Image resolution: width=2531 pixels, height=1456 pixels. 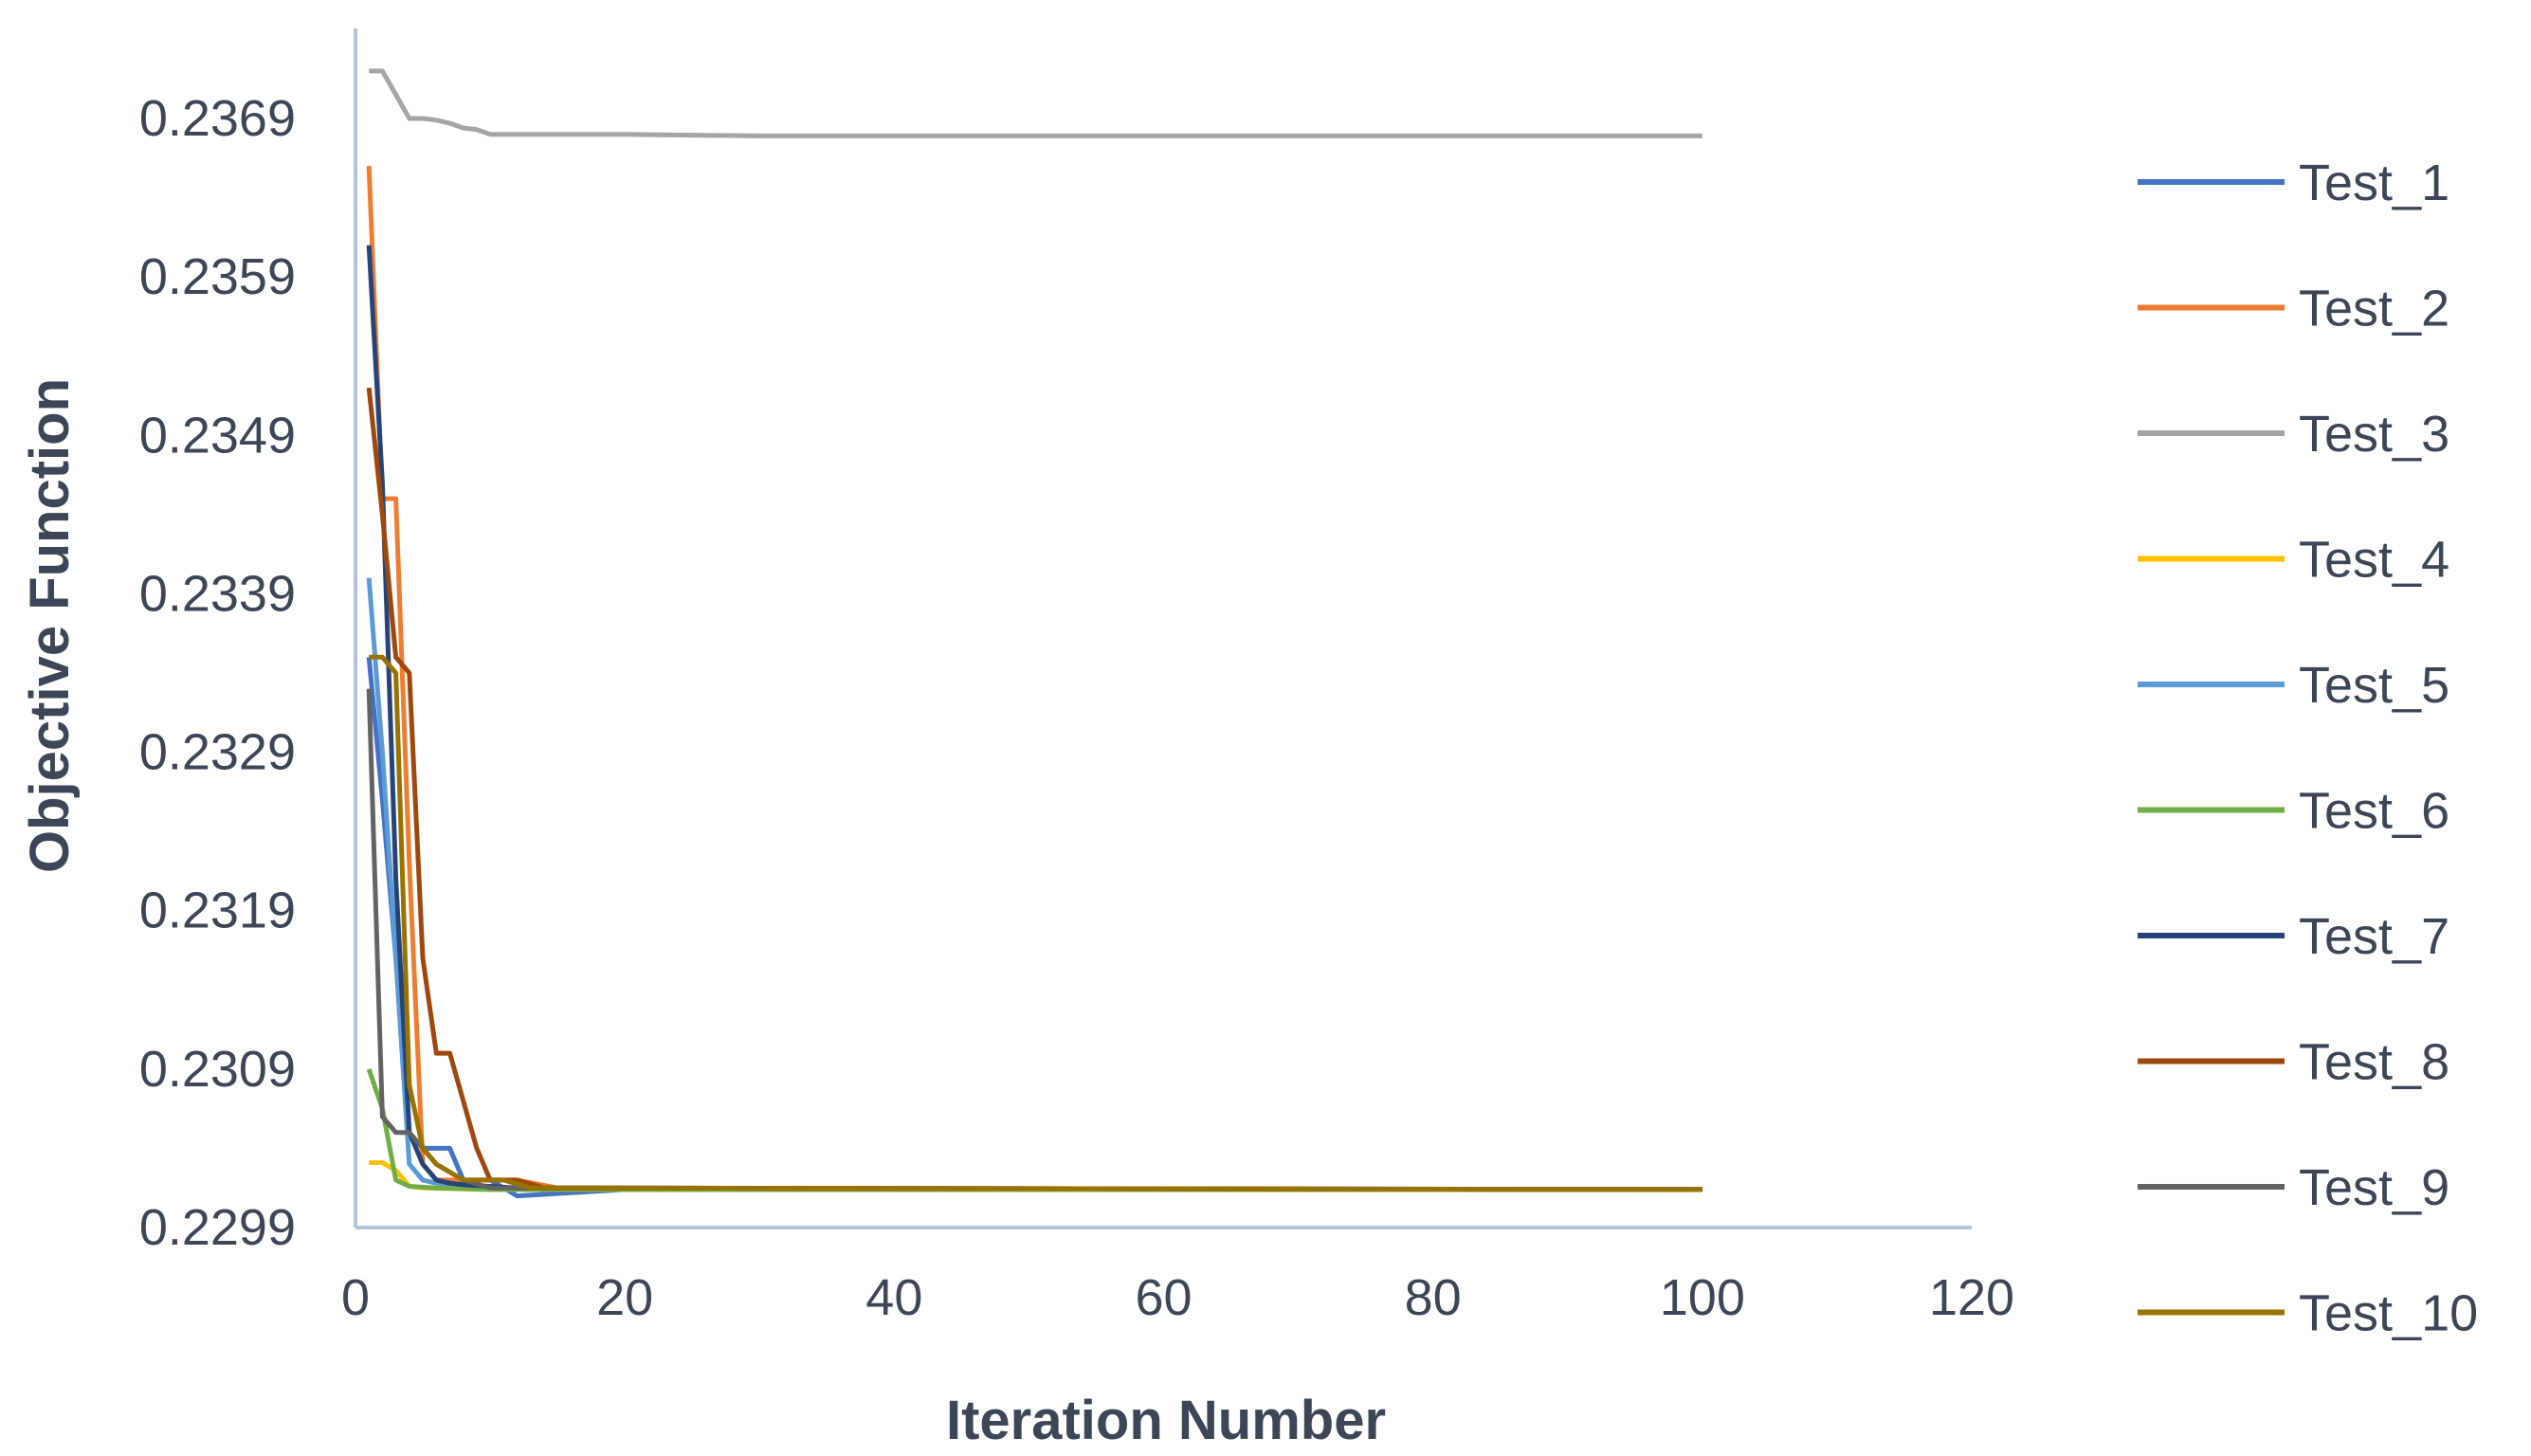 What do you see at coordinates (50, 625) in the screenshot?
I see `y-axis-title: Objective Function` at bounding box center [50, 625].